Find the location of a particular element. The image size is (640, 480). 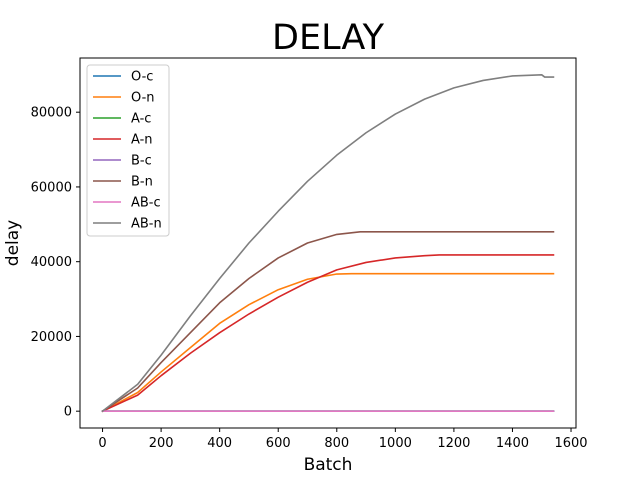

y-axis: 0 20000 40000 60000 80000 is located at coordinates (55, 263).